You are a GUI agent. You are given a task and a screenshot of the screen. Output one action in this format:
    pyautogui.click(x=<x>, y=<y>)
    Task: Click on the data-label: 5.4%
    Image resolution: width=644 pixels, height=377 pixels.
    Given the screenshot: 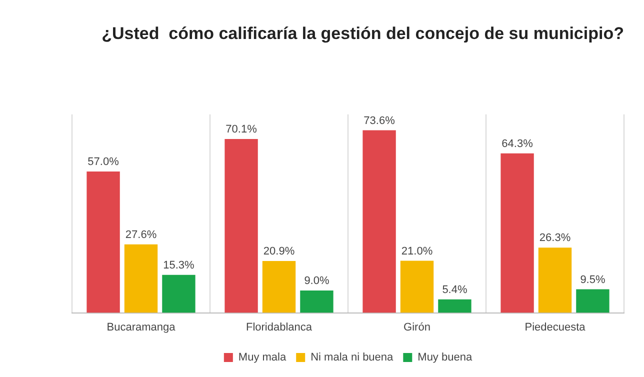 What is the action you would take?
    pyautogui.click(x=455, y=290)
    